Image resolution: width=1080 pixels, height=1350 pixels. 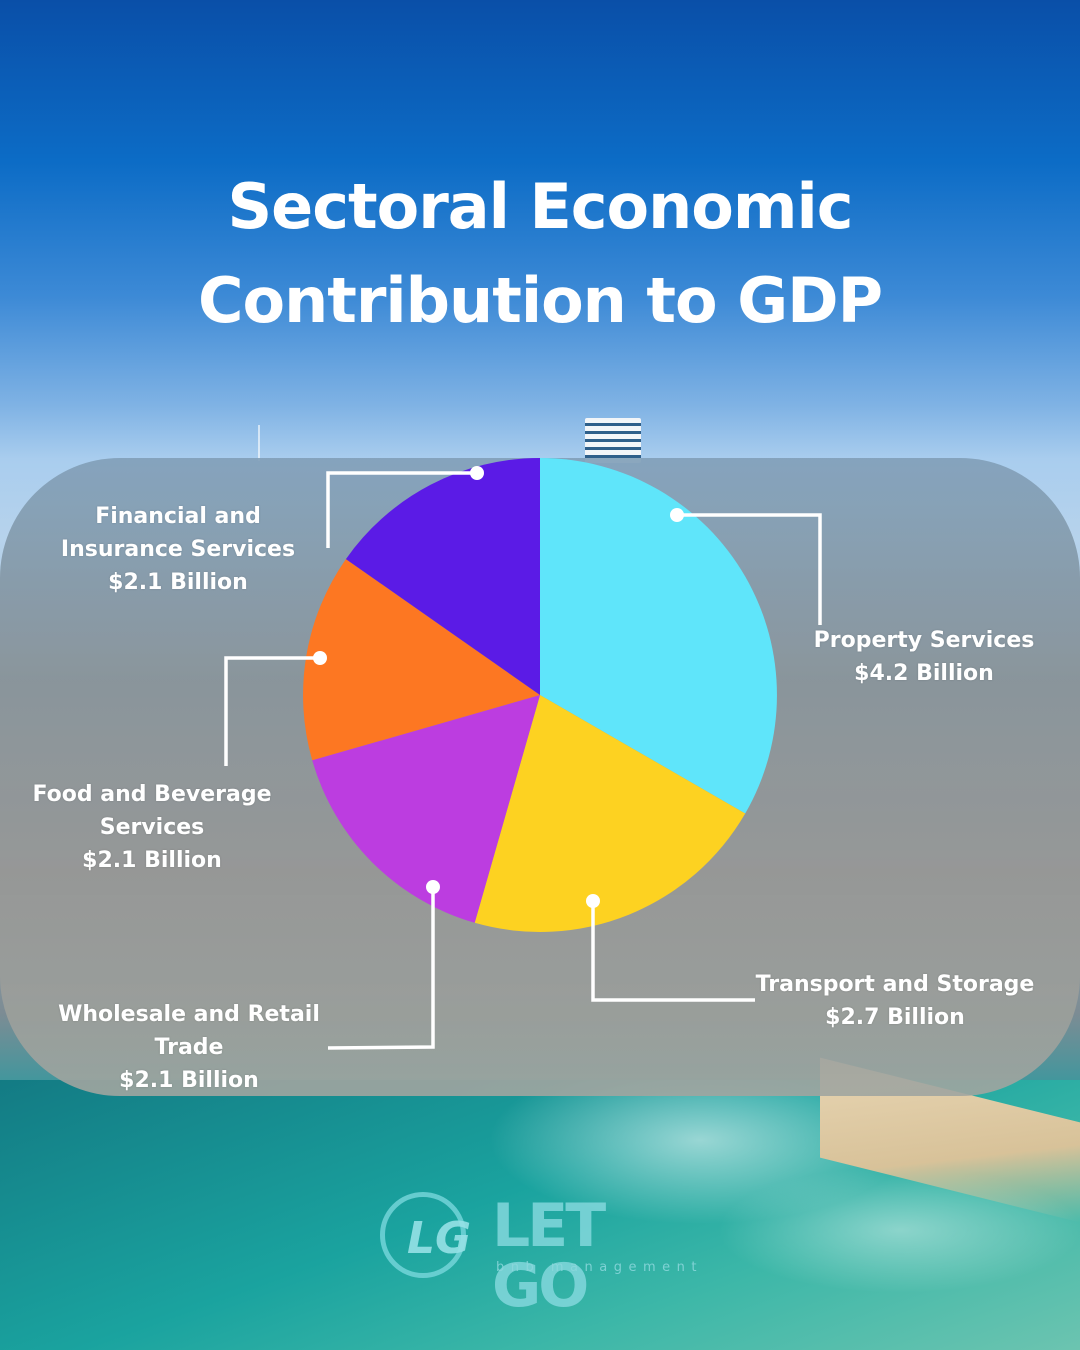 I want to click on dot-property, so click(x=677, y=515).